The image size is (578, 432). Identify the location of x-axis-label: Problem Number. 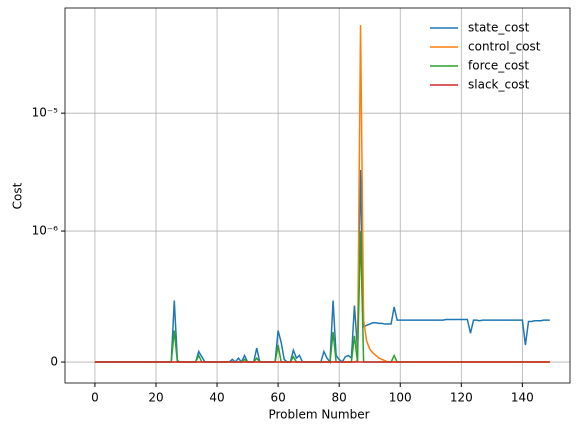
(318, 415).